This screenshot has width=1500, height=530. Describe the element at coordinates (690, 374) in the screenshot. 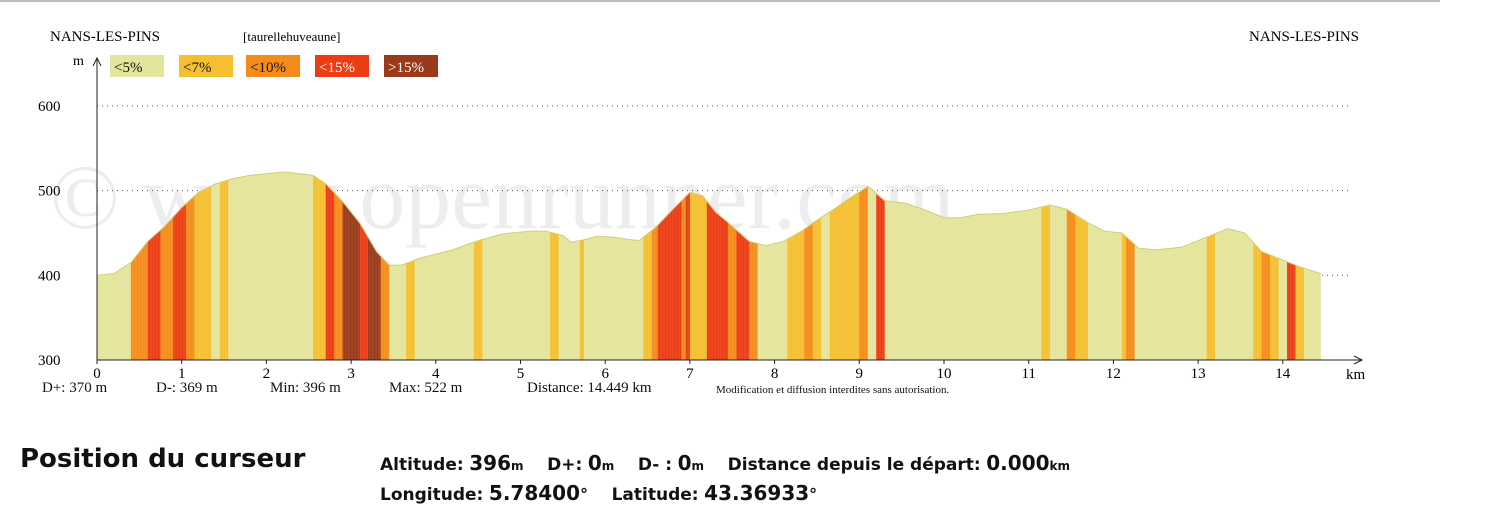

I see `x-tick-label: 7` at that location.